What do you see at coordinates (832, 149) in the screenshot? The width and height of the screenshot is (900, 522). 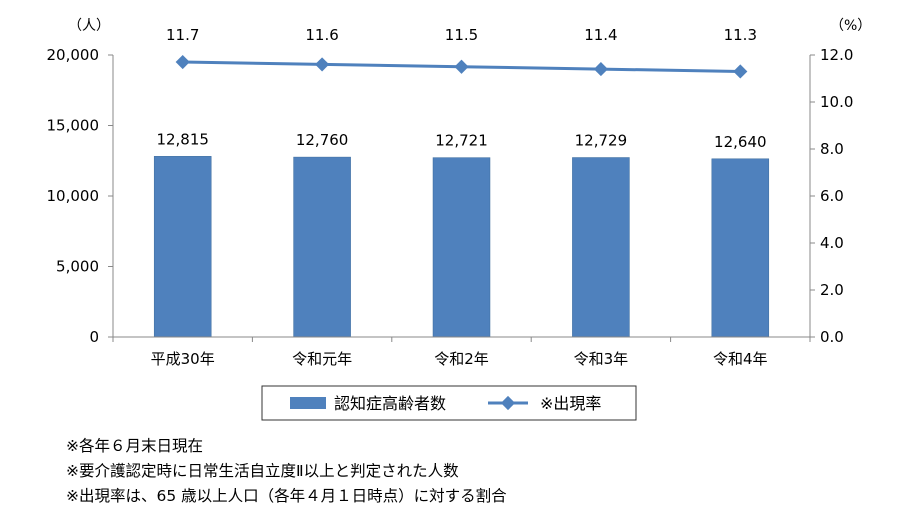 I see `right-axis-tick-label: 8.0` at bounding box center [832, 149].